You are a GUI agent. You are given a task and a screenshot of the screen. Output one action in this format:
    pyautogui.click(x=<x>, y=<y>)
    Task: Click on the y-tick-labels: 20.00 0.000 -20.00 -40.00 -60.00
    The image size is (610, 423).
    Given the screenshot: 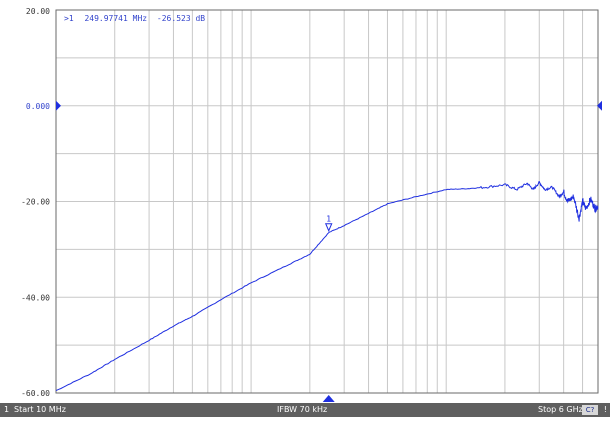 What is the action you would take?
    pyautogui.click(x=35, y=202)
    